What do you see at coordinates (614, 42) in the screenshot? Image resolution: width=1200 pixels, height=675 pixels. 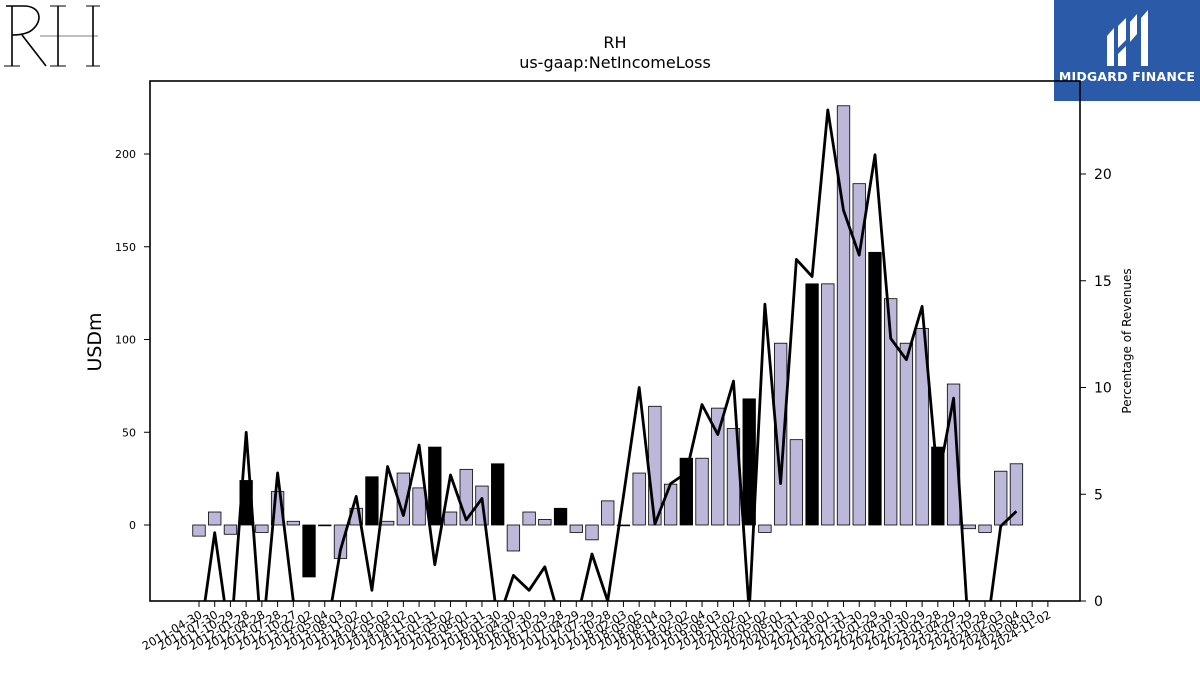 I see `chart-title: RH` at bounding box center [614, 42].